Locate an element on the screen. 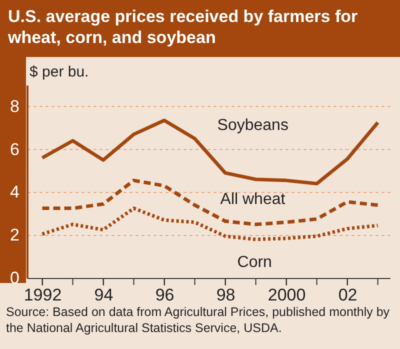  x-tick-label: 02 is located at coordinates (348, 295).